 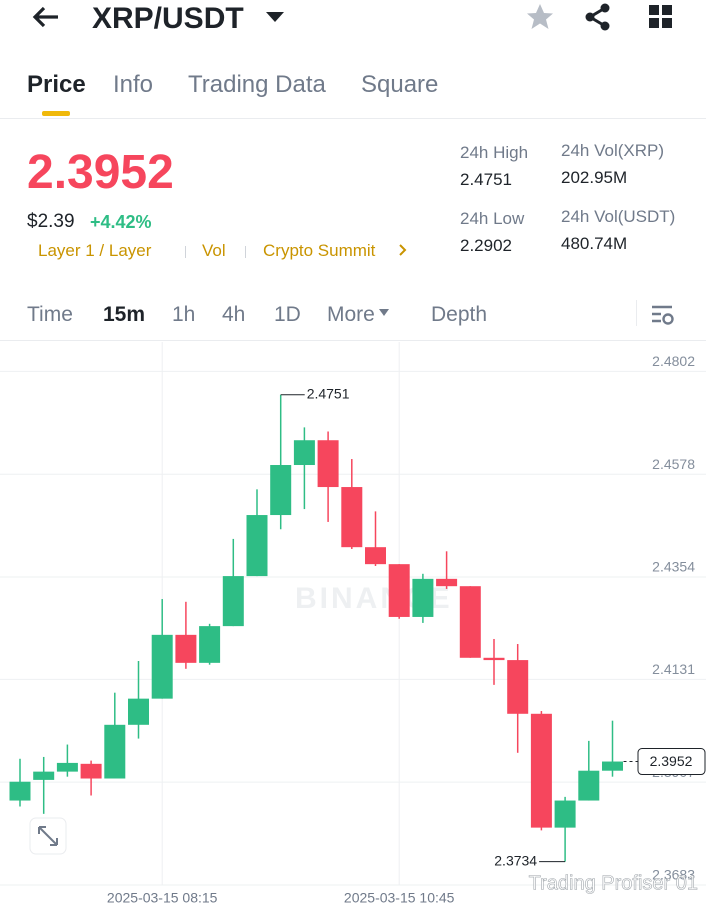 What do you see at coordinates (100, 172) in the screenshot?
I see `last-price: 2.3952` at bounding box center [100, 172].